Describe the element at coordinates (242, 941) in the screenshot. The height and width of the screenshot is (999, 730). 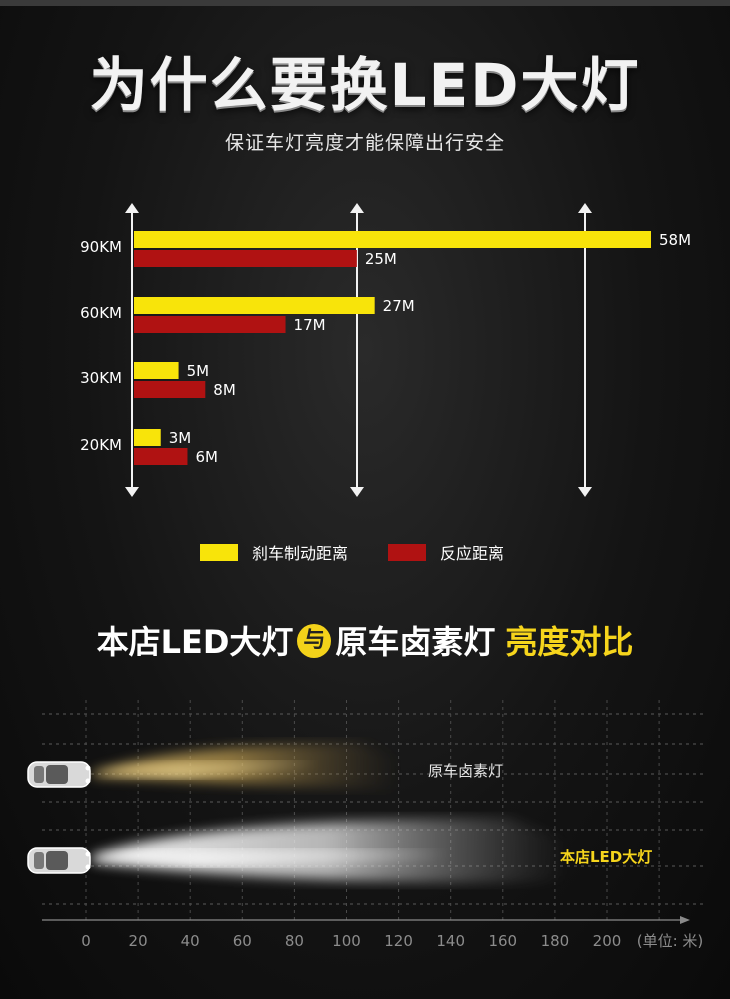
I see `x-tick-label: 60` at that location.